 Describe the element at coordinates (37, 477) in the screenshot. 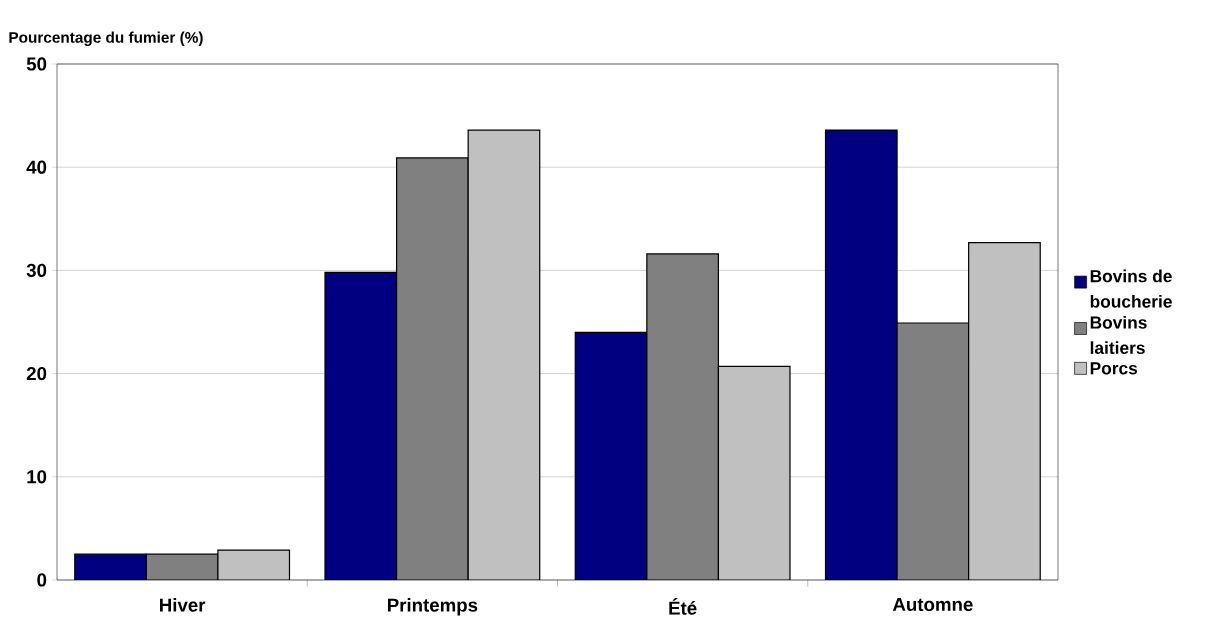

I see `y-tick-label: 10` at that location.